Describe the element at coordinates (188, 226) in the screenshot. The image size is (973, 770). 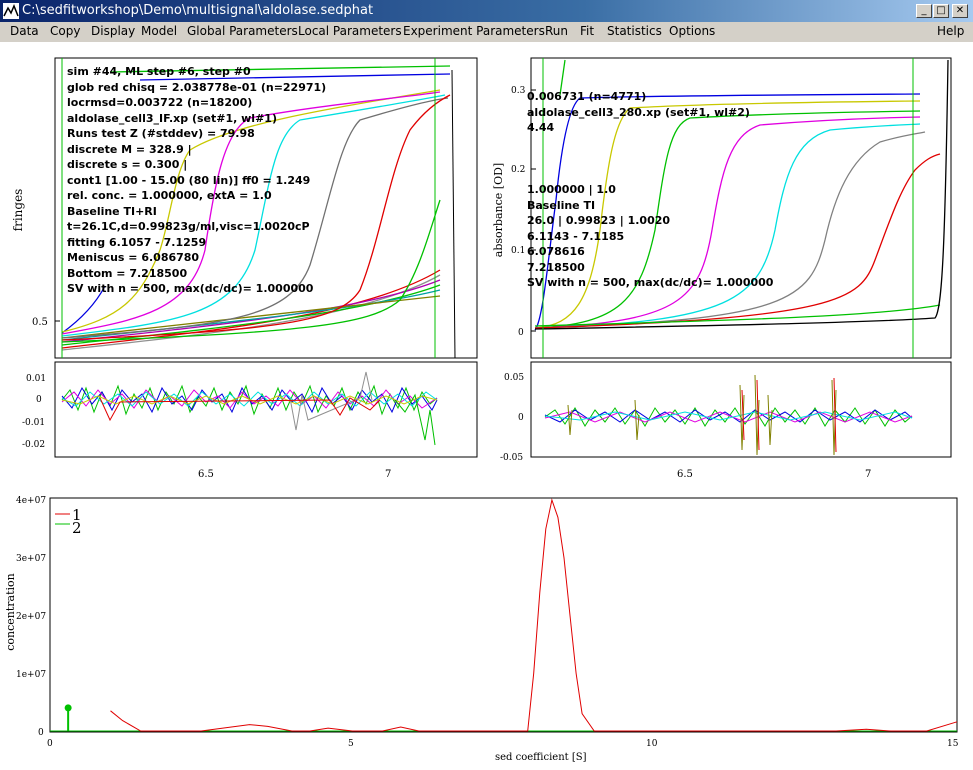
I see `annotation-line: t=26.1C,d=0.99823g/ml,visc=1.0020cP` at that location.